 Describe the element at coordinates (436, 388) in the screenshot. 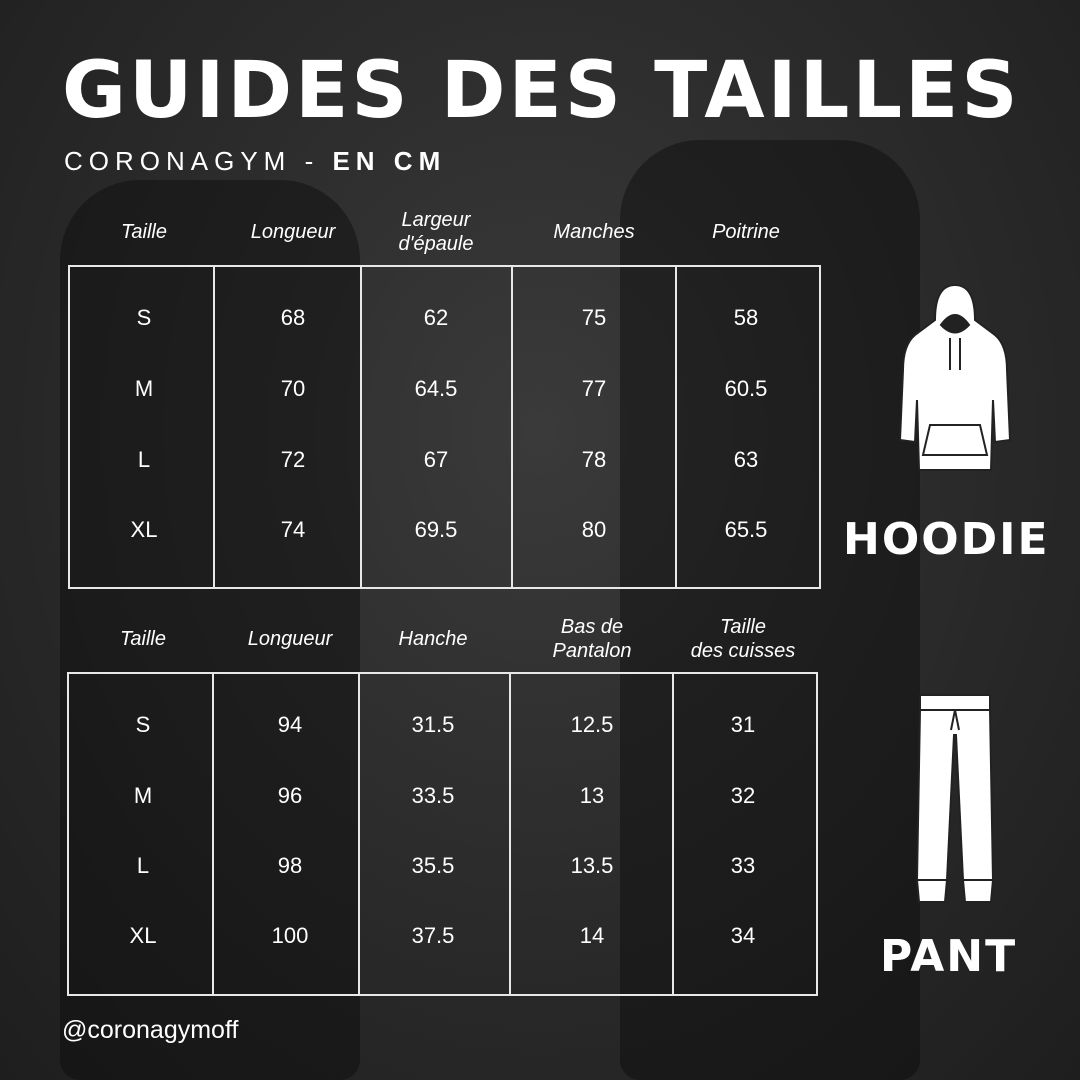

I see `measurement-cell: 64.5` at that location.